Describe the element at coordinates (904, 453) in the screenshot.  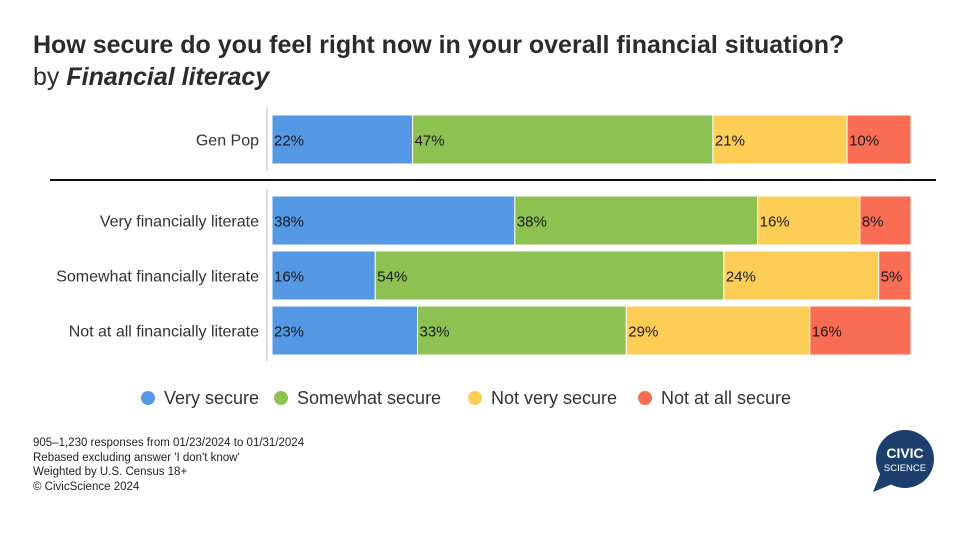
I see `logo-text-civic: CIVIC` at that location.